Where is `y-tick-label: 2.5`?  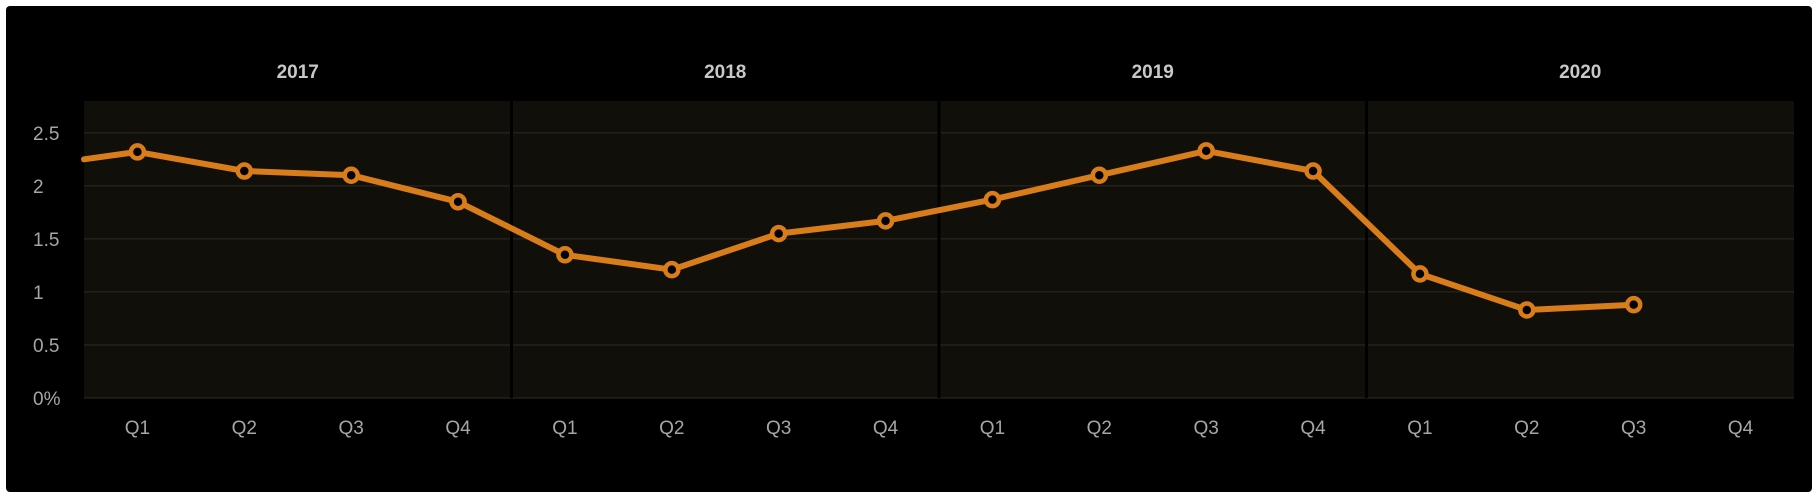 y-tick-label: 2.5 is located at coordinates (46, 134).